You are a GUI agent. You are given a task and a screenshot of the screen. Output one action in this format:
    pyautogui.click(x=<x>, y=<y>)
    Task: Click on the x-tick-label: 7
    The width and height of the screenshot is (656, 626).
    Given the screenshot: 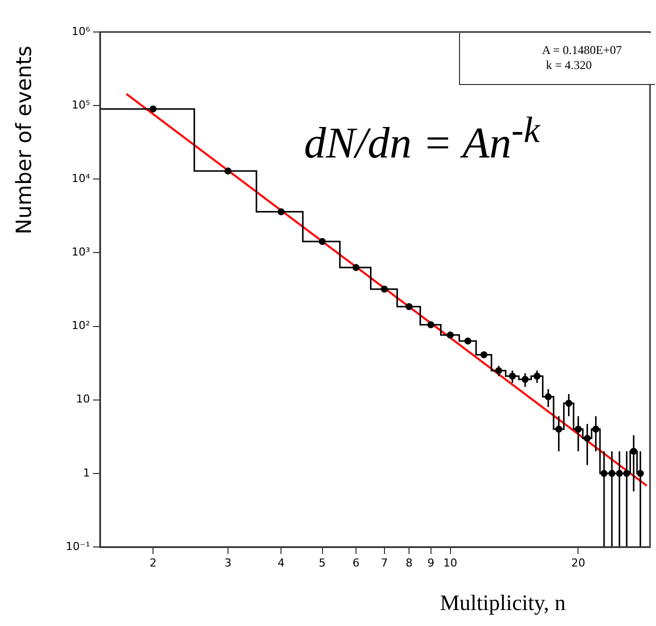 What is the action you would take?
    pyautogui.click(x=384, y=563)
    